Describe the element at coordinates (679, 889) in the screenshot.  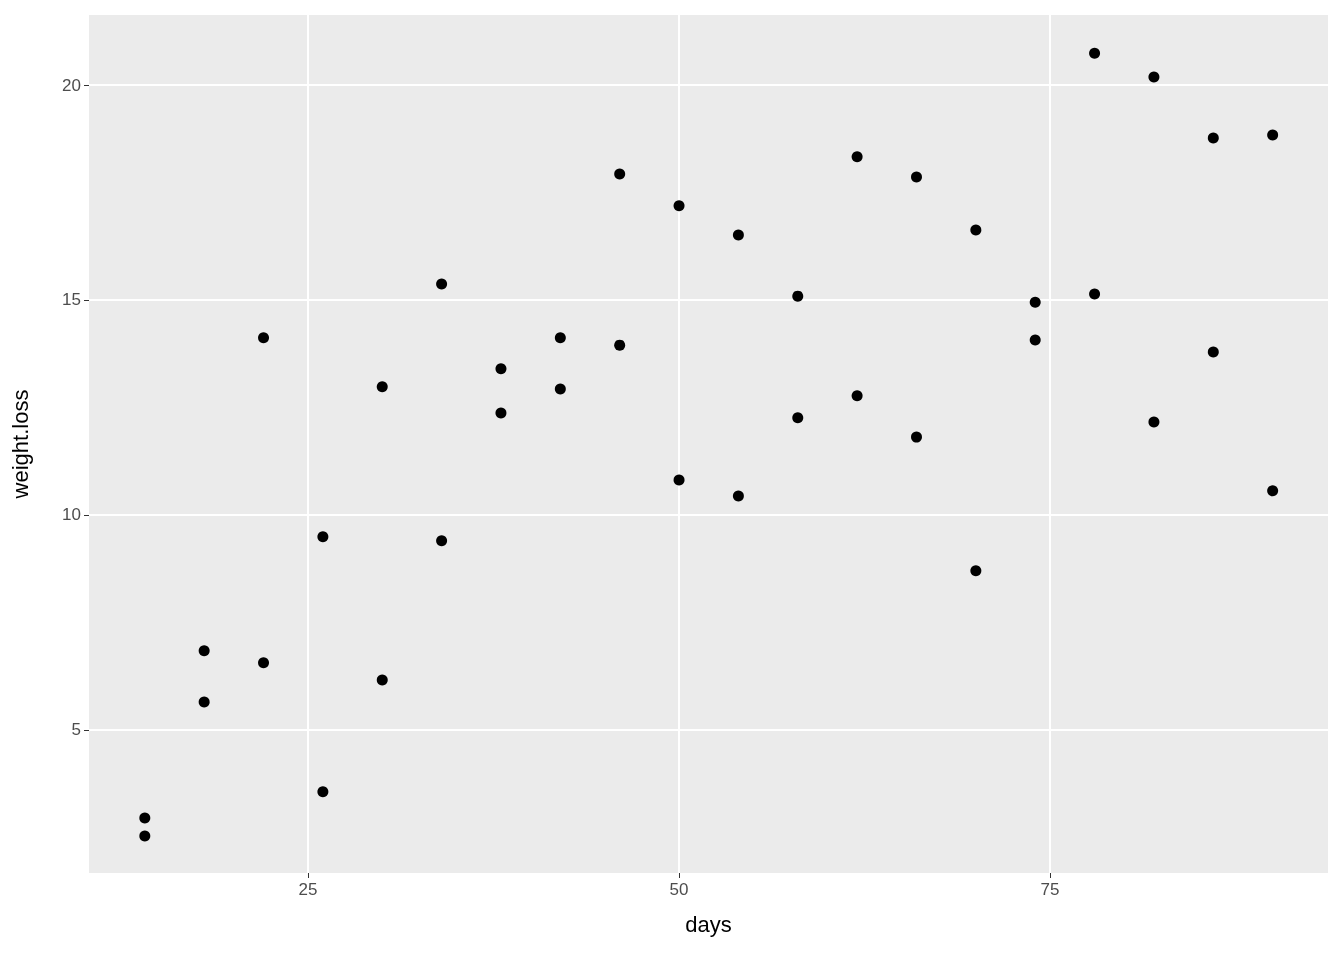
I see `x-tick-label: 50` at that location.